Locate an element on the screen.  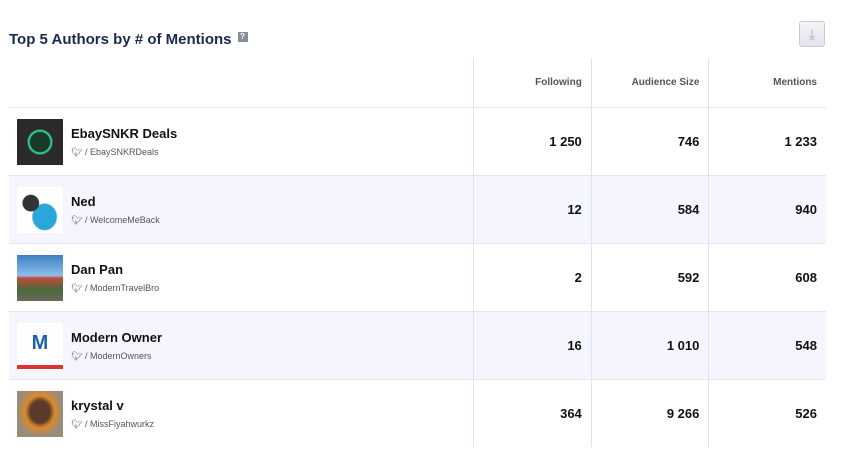
following-value: 364 is located at coordinates (532, 413).